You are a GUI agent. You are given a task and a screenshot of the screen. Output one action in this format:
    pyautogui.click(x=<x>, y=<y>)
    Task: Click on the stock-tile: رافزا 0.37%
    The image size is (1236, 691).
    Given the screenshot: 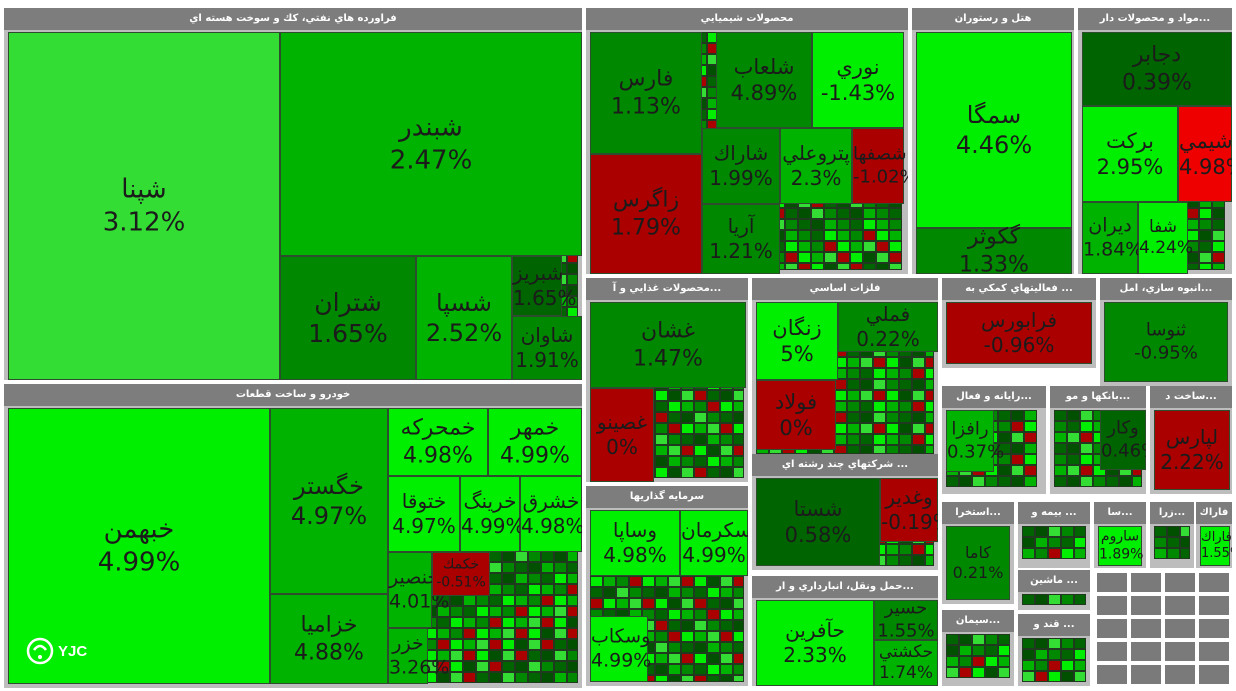 What is the action you would take?
    pyautogui.click(x=975, y=441)
    